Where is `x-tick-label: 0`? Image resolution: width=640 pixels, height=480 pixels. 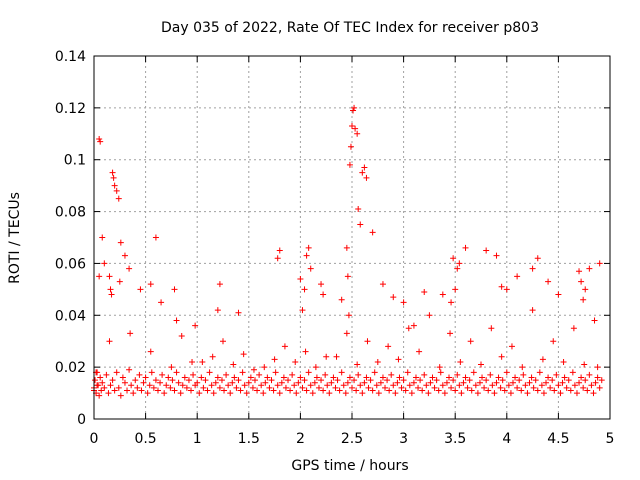 x-tick-label: 0 is located at coordinates (94, 439).